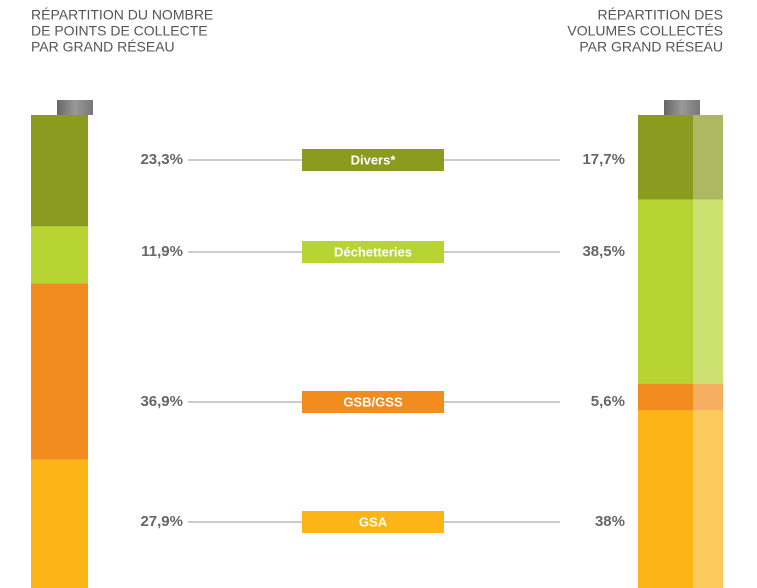 Image resolution: width=757 pixels, height=588 pixels. I want to click on legend-label: GSB/GSS, so click(373, 401).